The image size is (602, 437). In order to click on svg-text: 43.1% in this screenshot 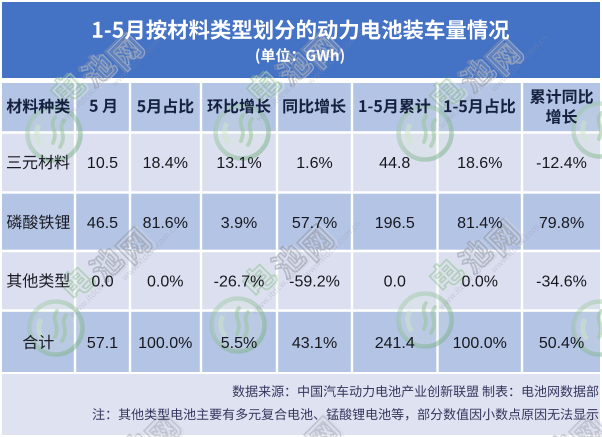, I will do `click(314, 343)`.